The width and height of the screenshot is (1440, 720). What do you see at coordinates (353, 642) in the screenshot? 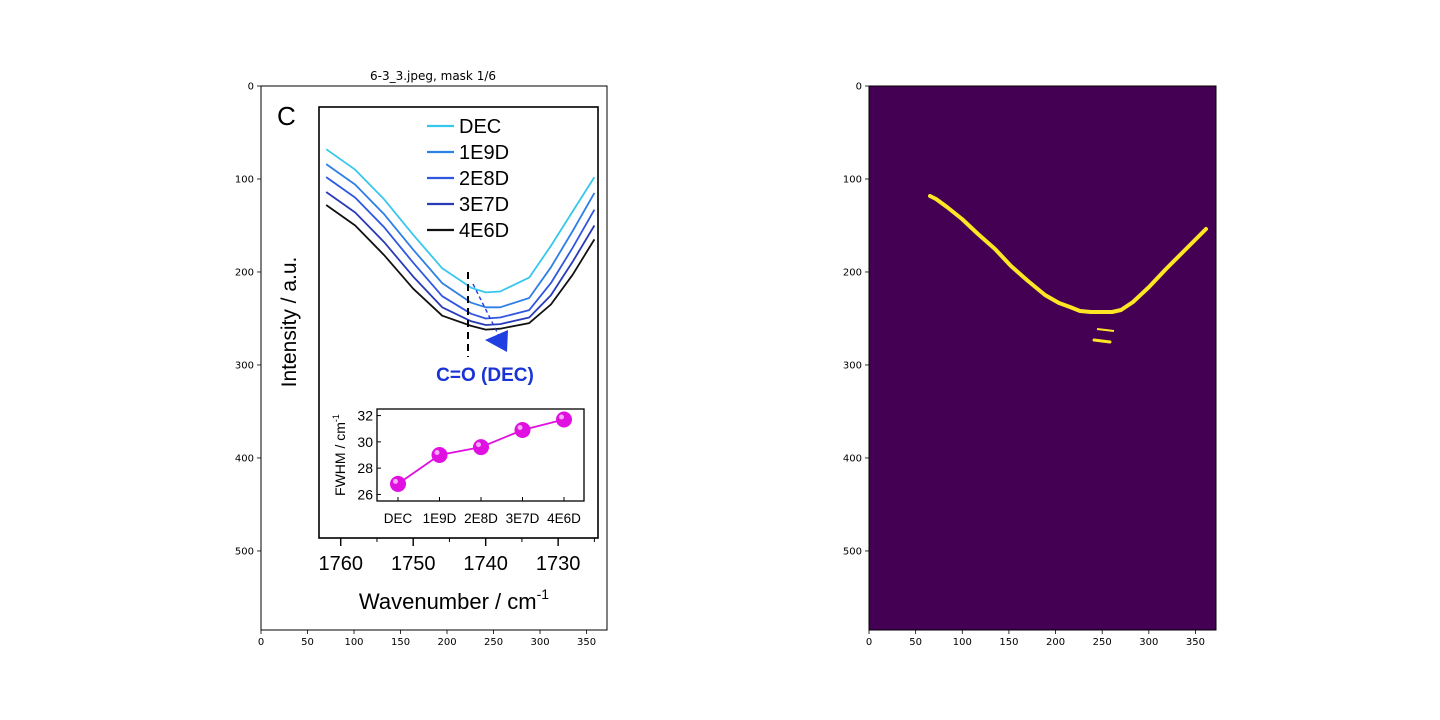
I see `left-xtick-label: 100` at bounding box center [353, 642].